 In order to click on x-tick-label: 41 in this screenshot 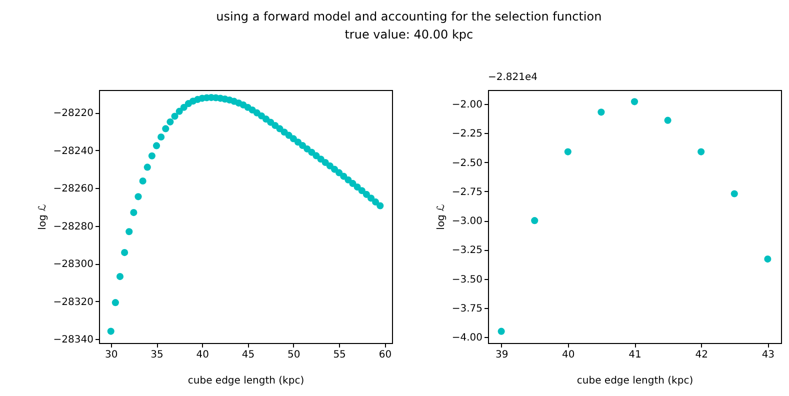, I will do `click(635, 355)`.